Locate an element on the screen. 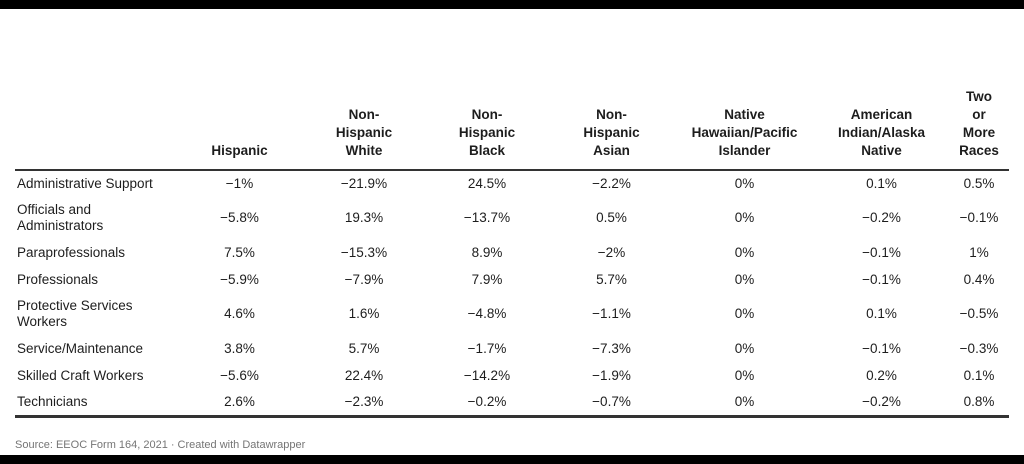 Image resolution: width=1024 pixels, height=464 pixels. cell-value: −2% is located at coordinates (611, 252).